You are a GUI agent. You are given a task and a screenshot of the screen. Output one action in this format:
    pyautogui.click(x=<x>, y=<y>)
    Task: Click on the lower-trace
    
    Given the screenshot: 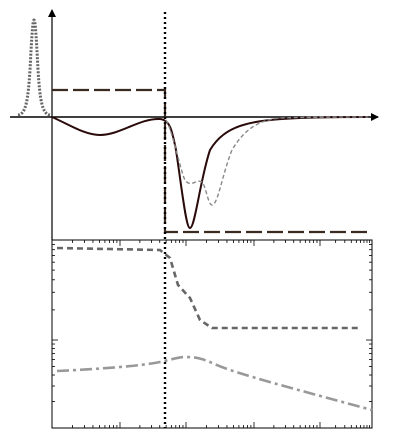 What is the action you would take?
    pyautogui.click(x=214, y=383)
    